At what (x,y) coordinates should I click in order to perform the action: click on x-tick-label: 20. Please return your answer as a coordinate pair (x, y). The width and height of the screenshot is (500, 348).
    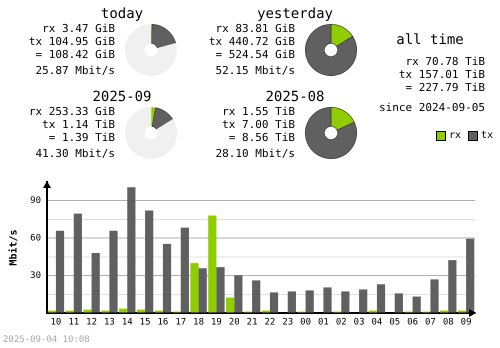
    Looking at the image, I should click on (234, 323).